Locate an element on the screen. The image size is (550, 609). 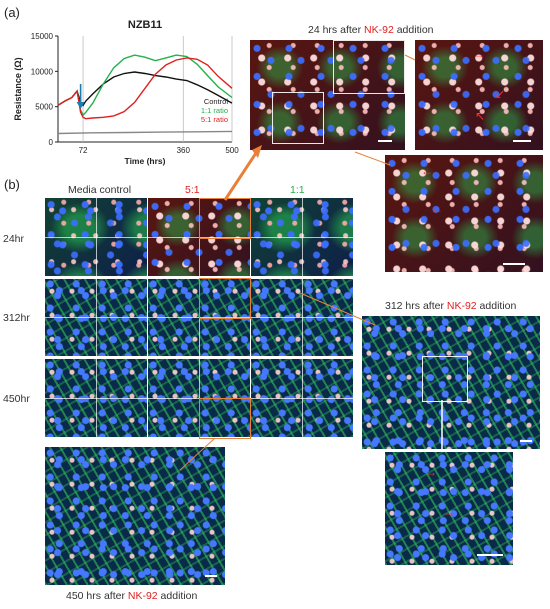
chart-series is located at coordinates (145, 94).